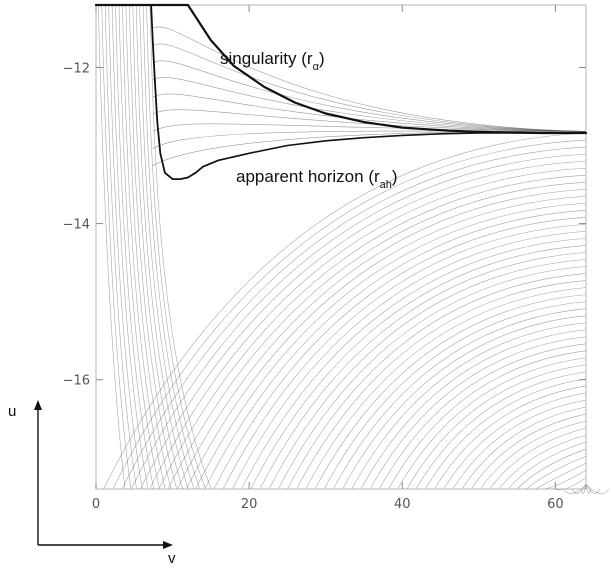 This screenshot has width=614, height=569. Describe the element at coordinates (316, 67) in the screenshot. I see `annotation-subscript: α` at that location.